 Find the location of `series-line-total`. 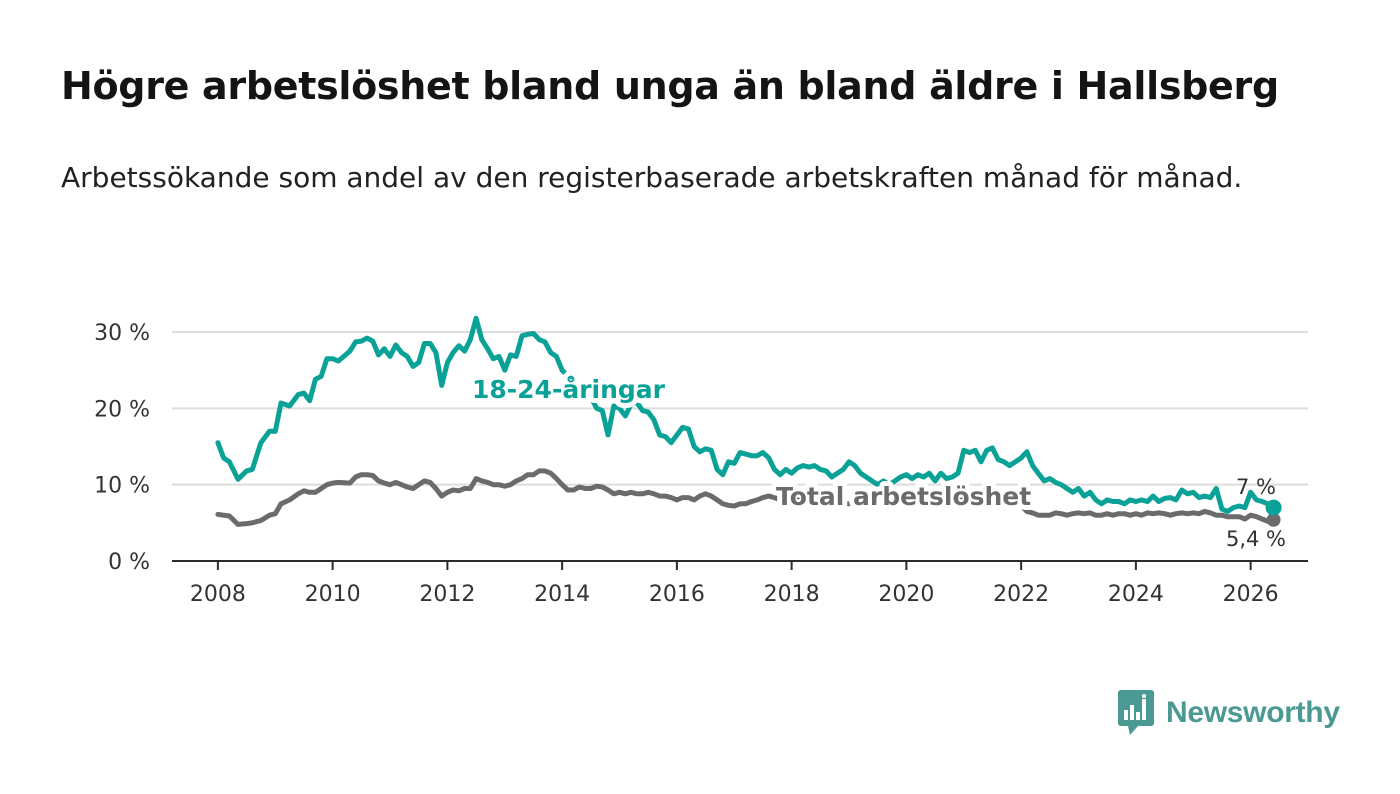

series-line-total is located at coordinates (746, 497).